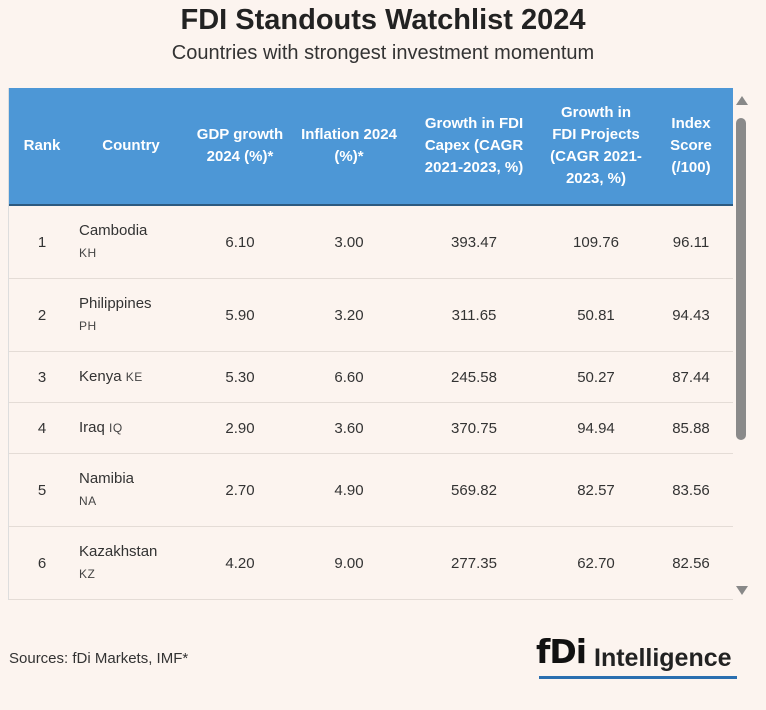 The width and height of the screenshot is (766, 710). Describe the element at coordinates (42, 242) in the screenshot. I see `rank-cell: 1` at that location.